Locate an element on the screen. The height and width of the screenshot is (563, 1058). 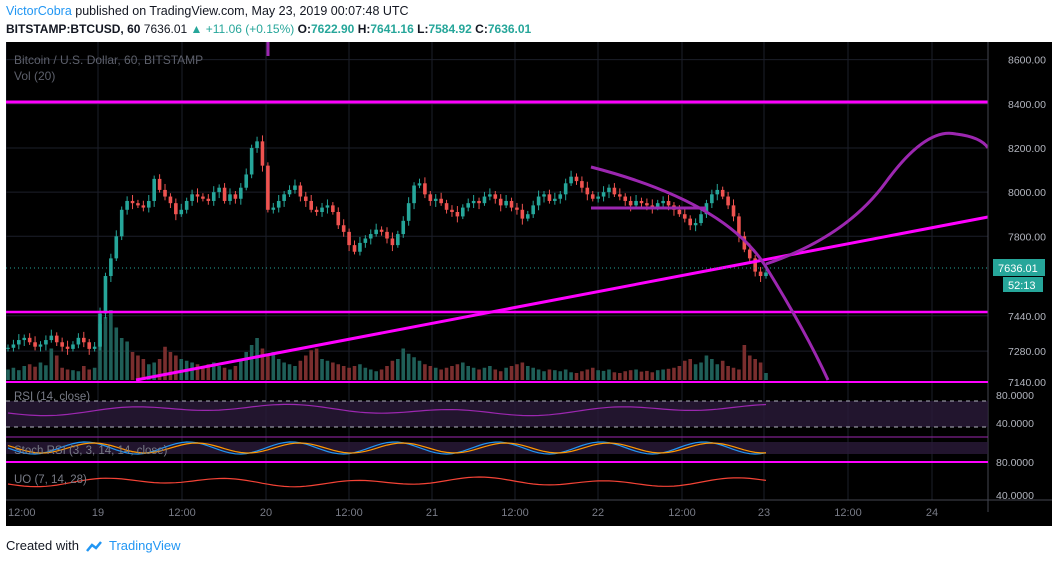
stoch-tick-80: 80.0000 is located at coordinates (1015, 463).